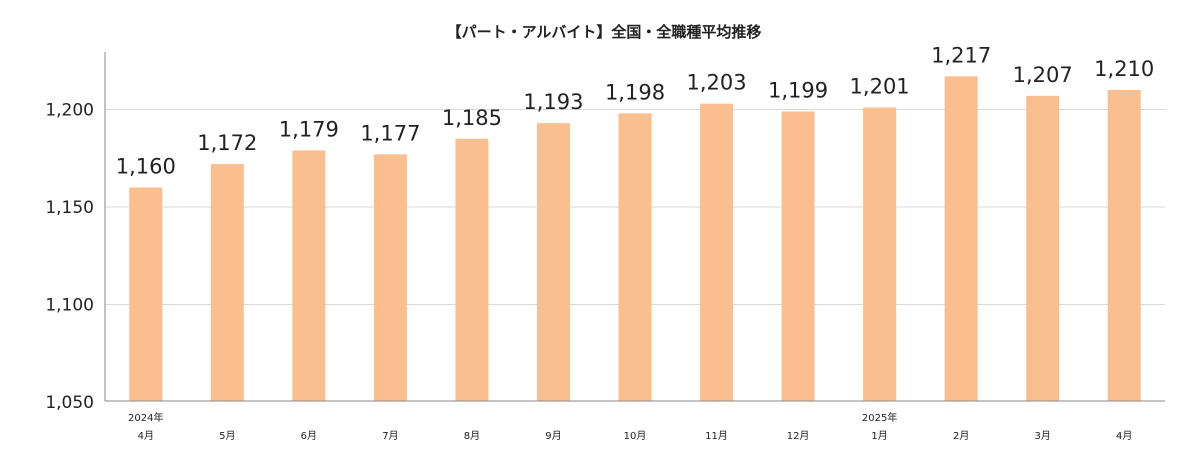 This screenshot has width=1200, height=468. Describe the element at coordinates (798, 436) in the screenshot. I see `x-tick-label: 12月` at that location.